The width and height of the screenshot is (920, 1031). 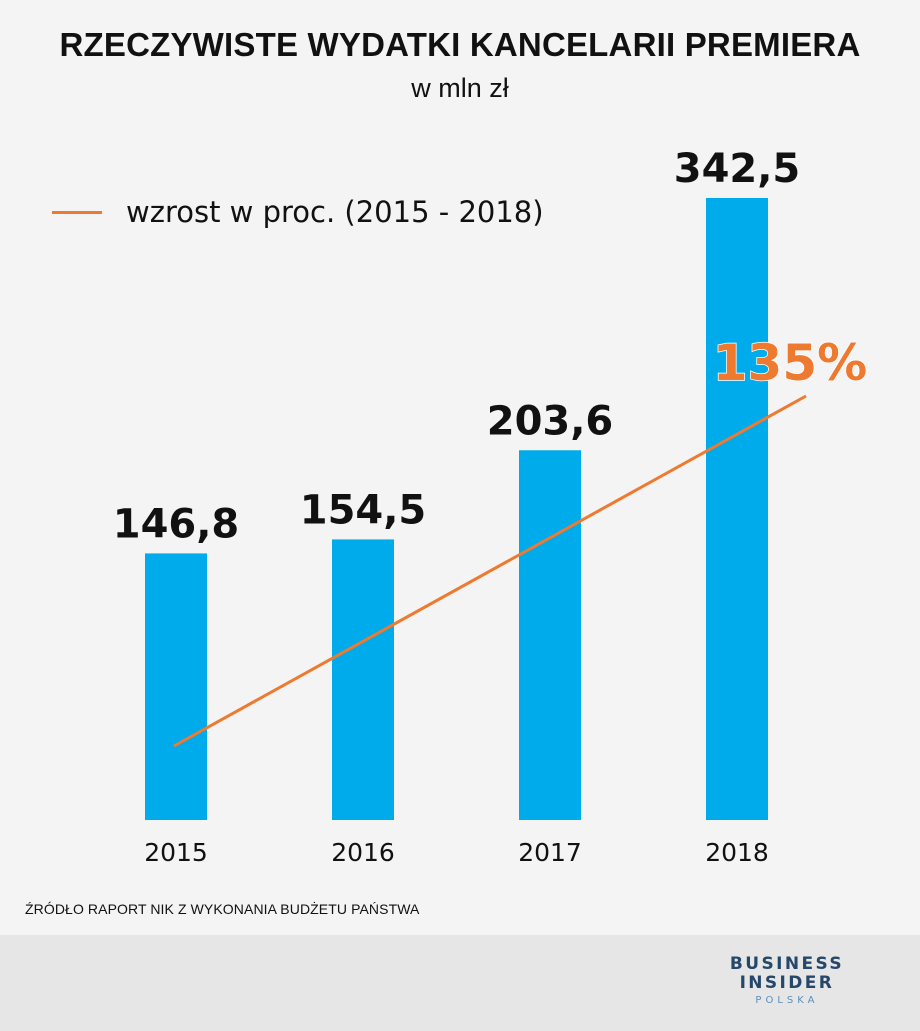 I want to click on legend: wzrost w proc. (2015 - 2018), so click(x=298, y=212).